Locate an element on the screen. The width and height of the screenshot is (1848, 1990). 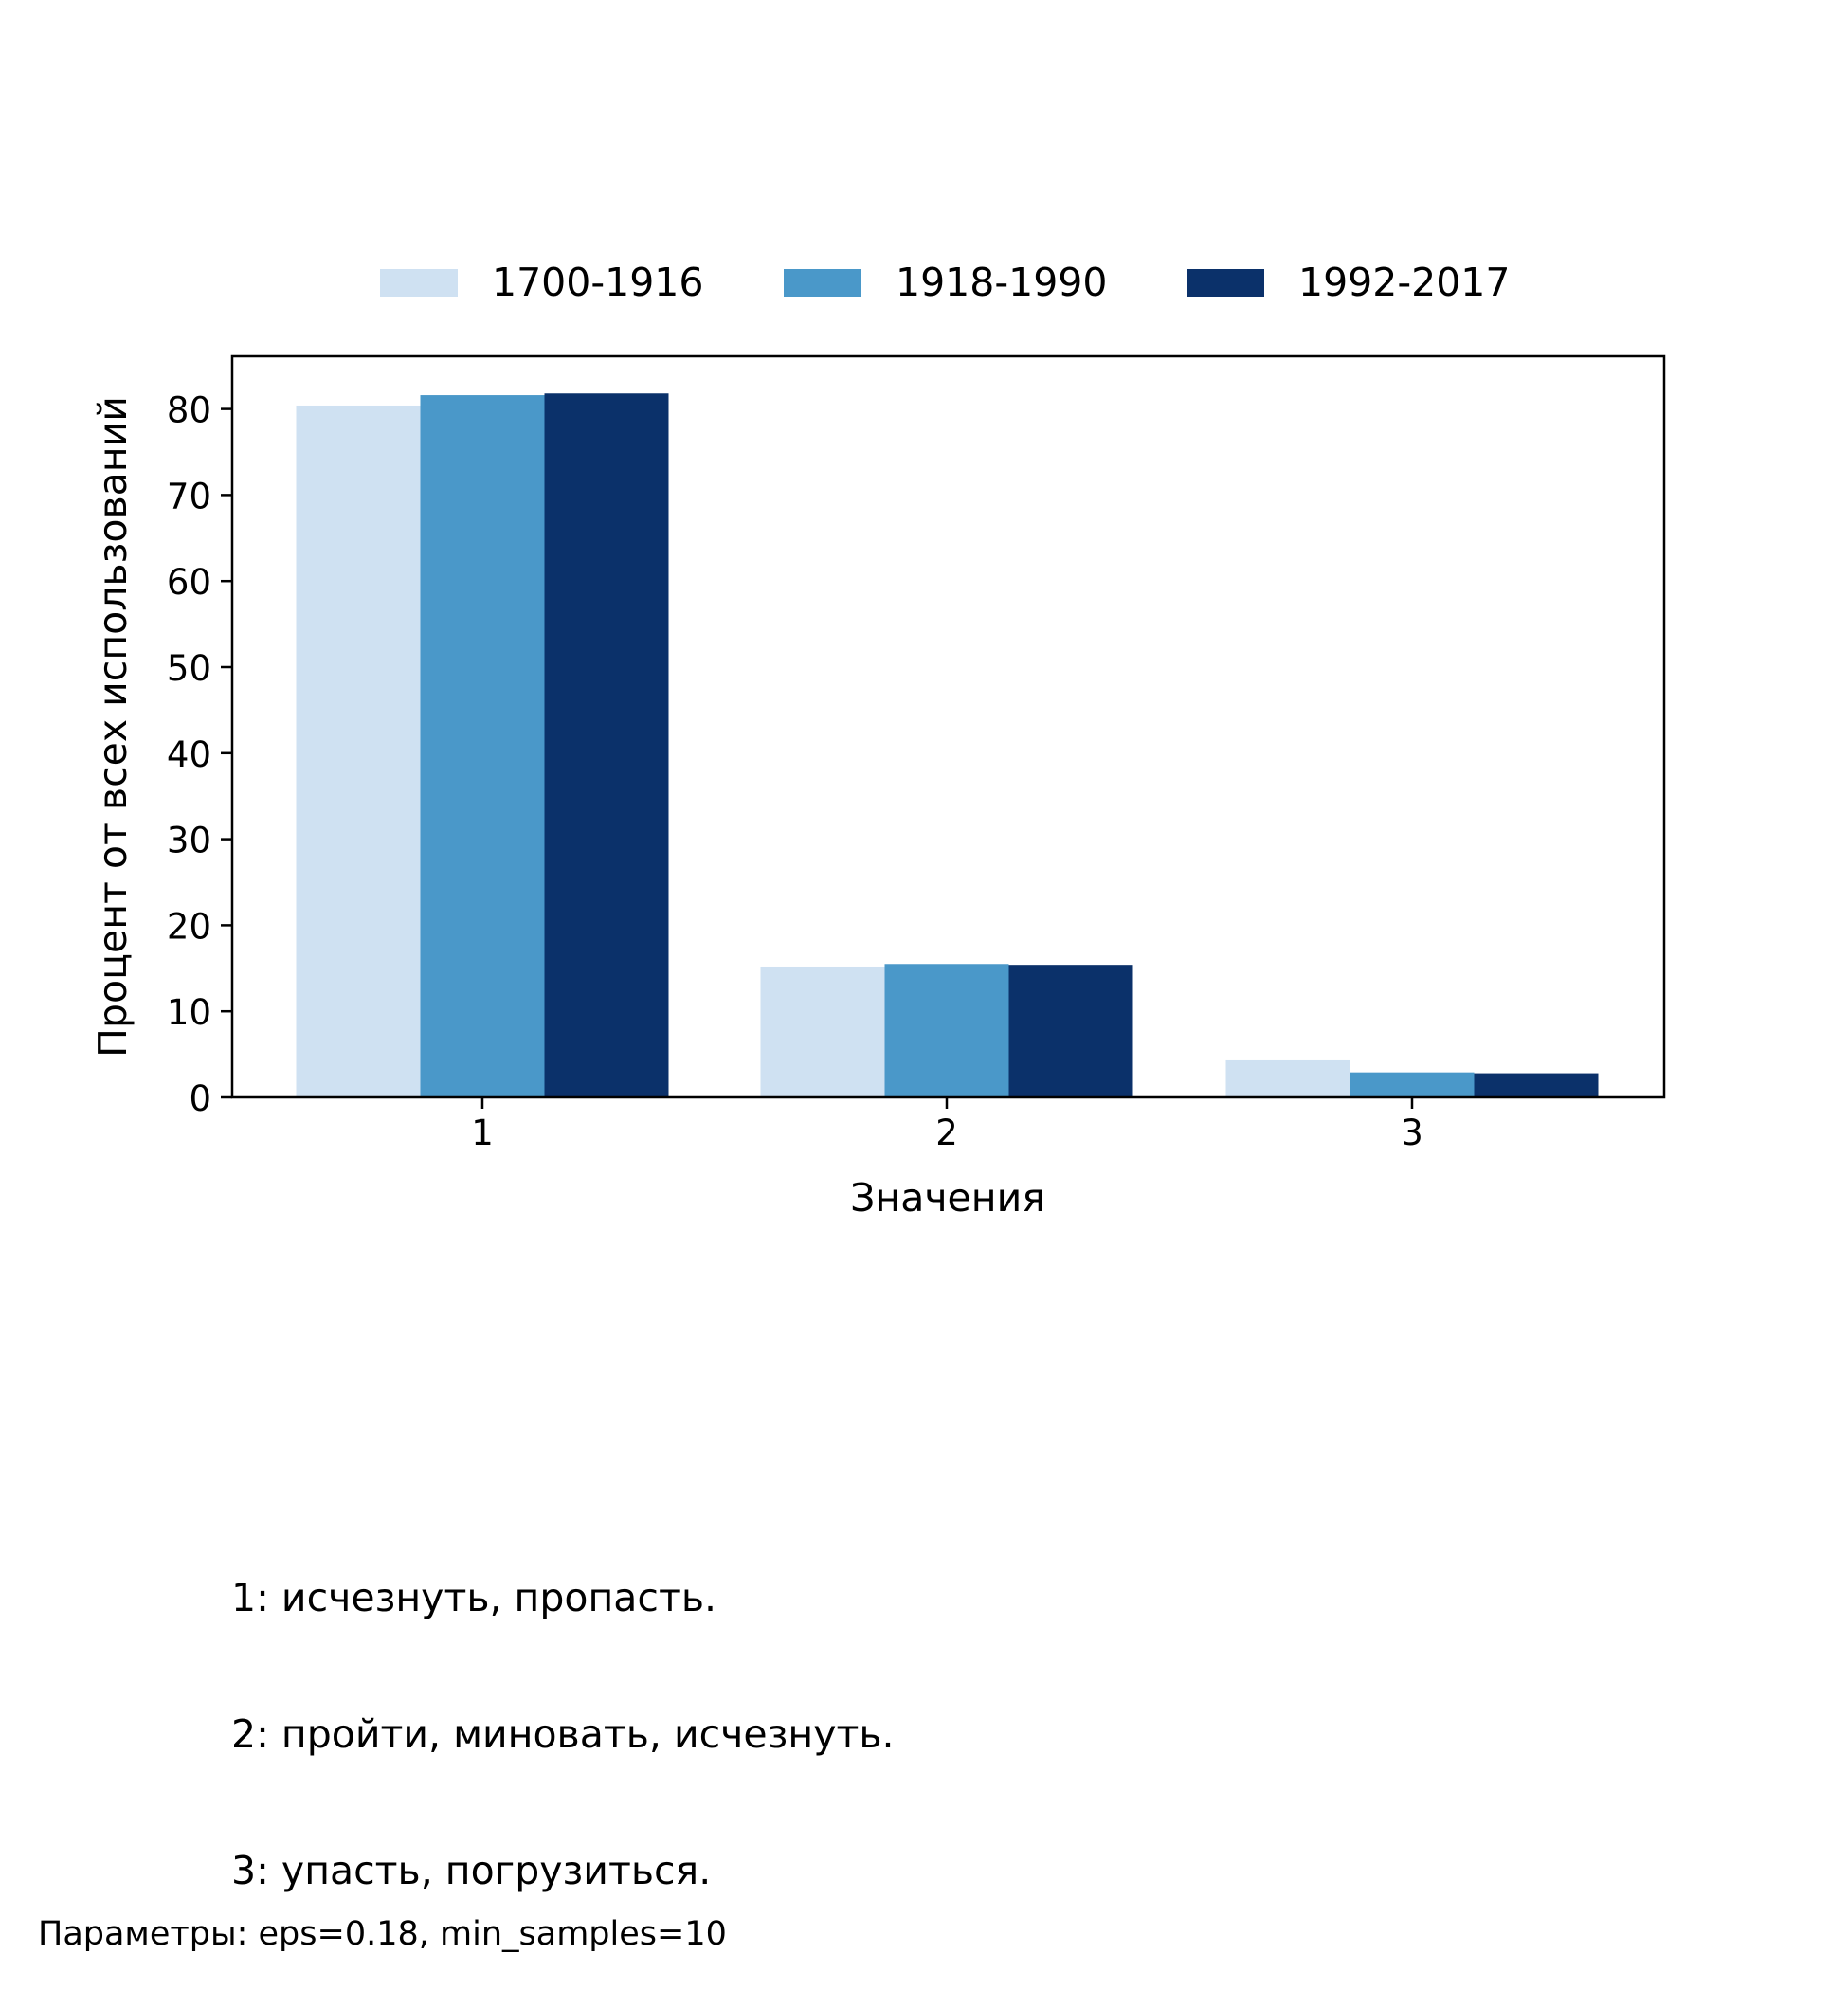
y-tick-label: 60 is located at coordinates (189, 582).